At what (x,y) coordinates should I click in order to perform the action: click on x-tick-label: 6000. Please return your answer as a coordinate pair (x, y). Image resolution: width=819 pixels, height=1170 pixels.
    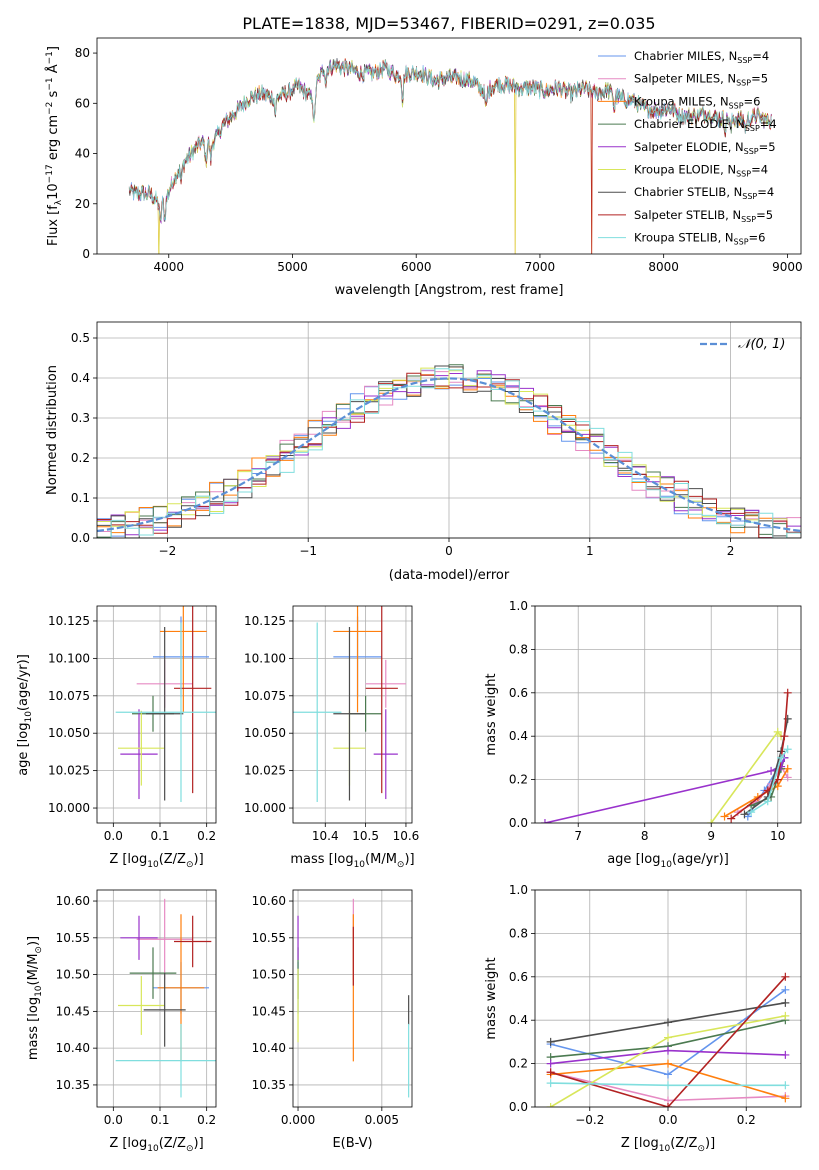
    Looking at the image, I should click on (416, 267).